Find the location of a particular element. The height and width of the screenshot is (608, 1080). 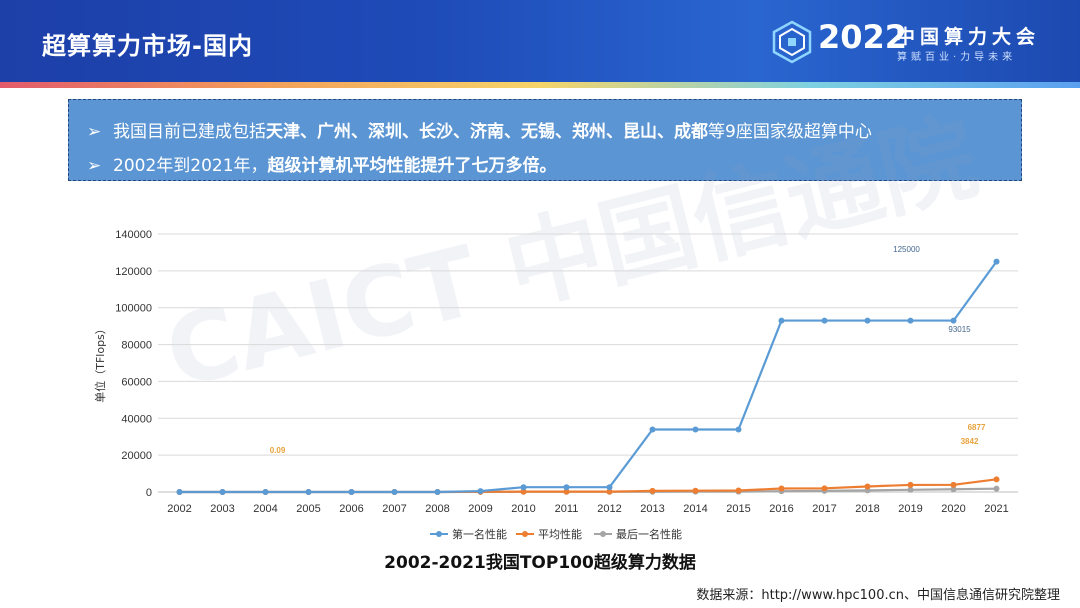

x-tick-label: 2008 is located at coordinates (437, 509).